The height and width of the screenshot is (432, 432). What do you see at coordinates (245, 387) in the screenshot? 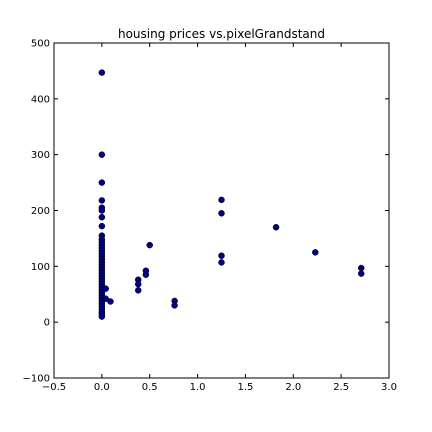
I see `x-tick-label: 1.5` at bounding box center [245, 387].